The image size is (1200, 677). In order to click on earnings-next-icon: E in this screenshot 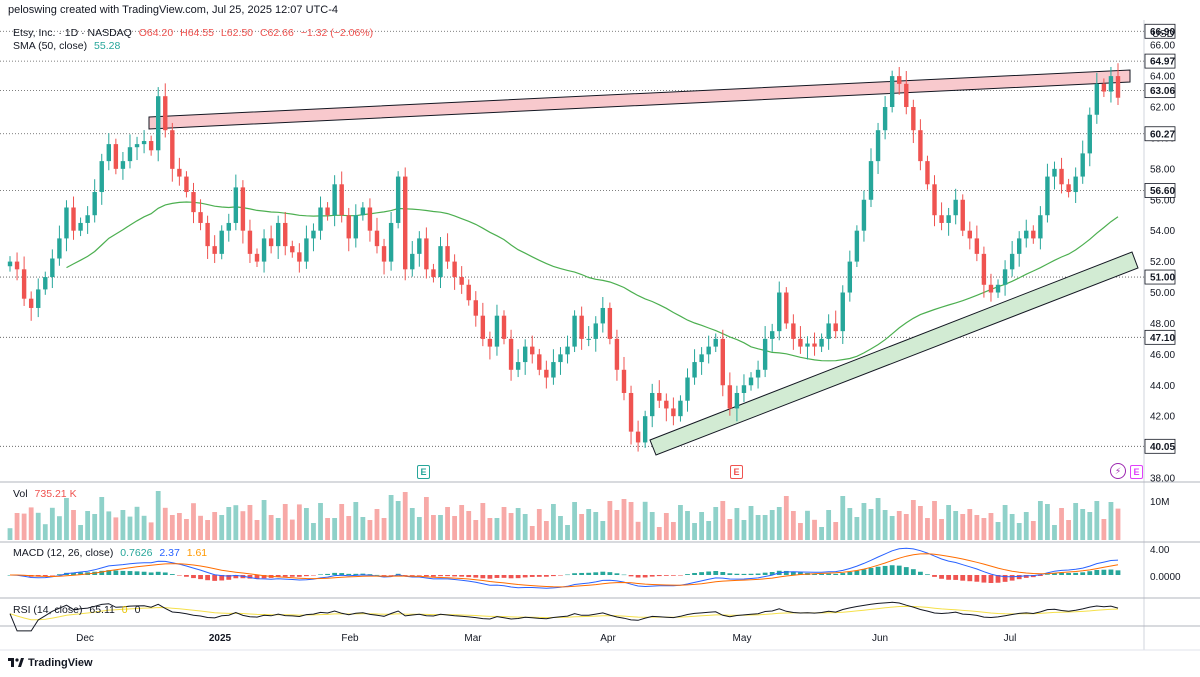, I will do `click(736, 472)`.